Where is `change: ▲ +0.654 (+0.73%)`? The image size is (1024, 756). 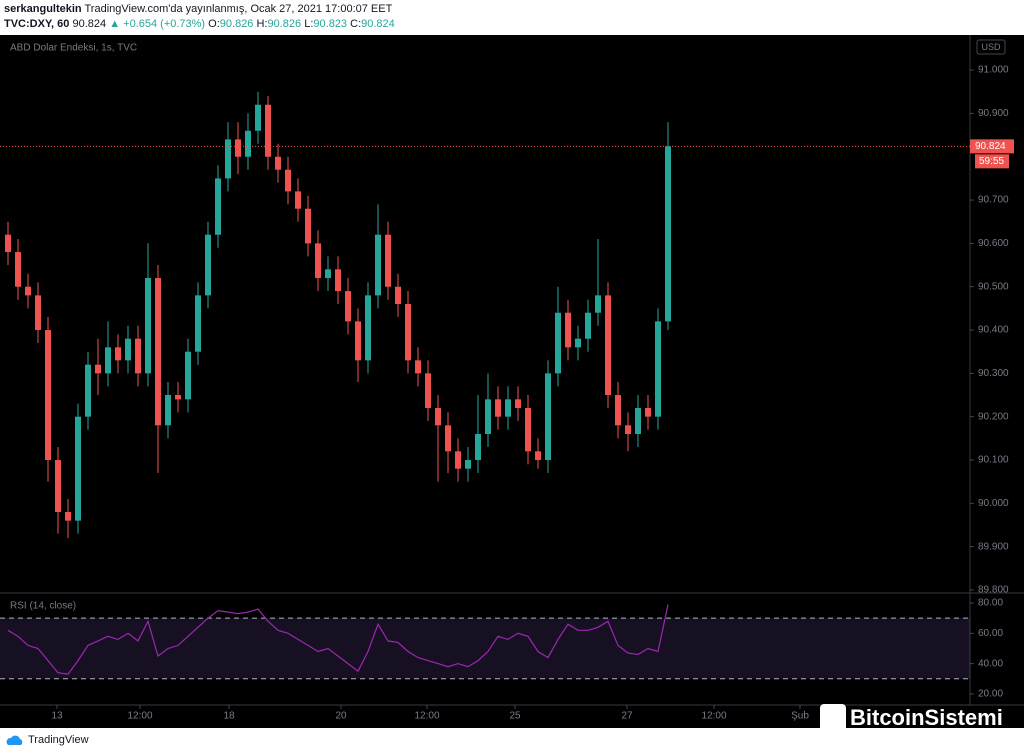
change: ▲ +0.654 (+0.73%) is located at coordinates (157, 24).